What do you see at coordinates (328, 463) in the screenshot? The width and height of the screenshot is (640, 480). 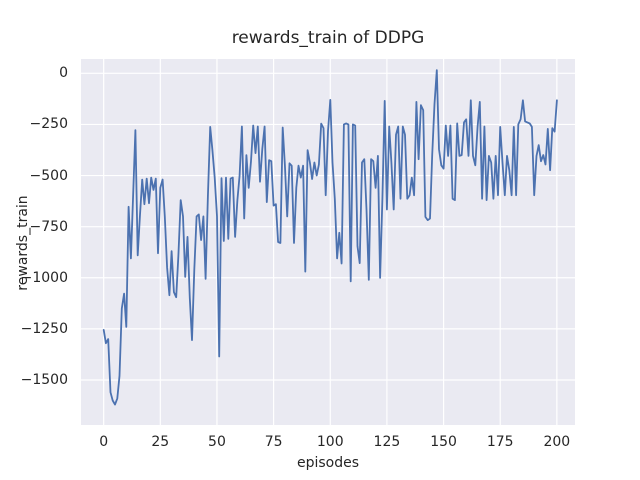 I see `x-axis-label: episodes` at bounding box center [328, 463].